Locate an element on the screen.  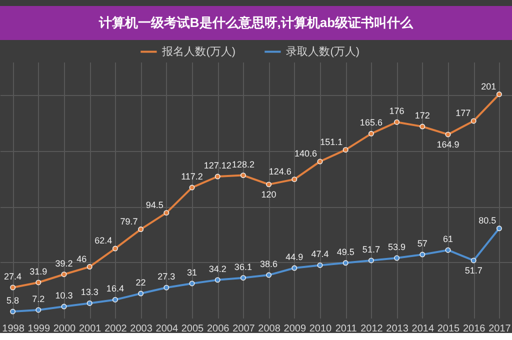
data-label: 201 is located at coordinates (488, 86).